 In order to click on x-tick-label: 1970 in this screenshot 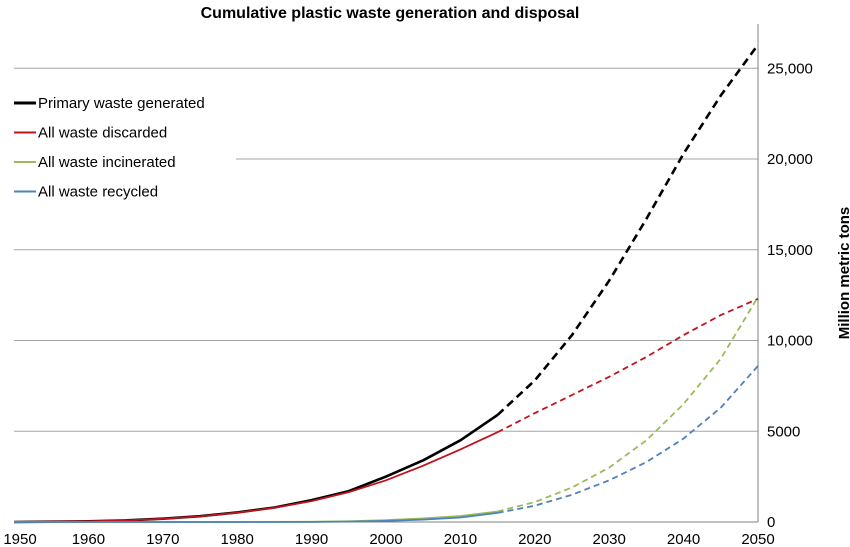, I will do `click(162, 539)`.